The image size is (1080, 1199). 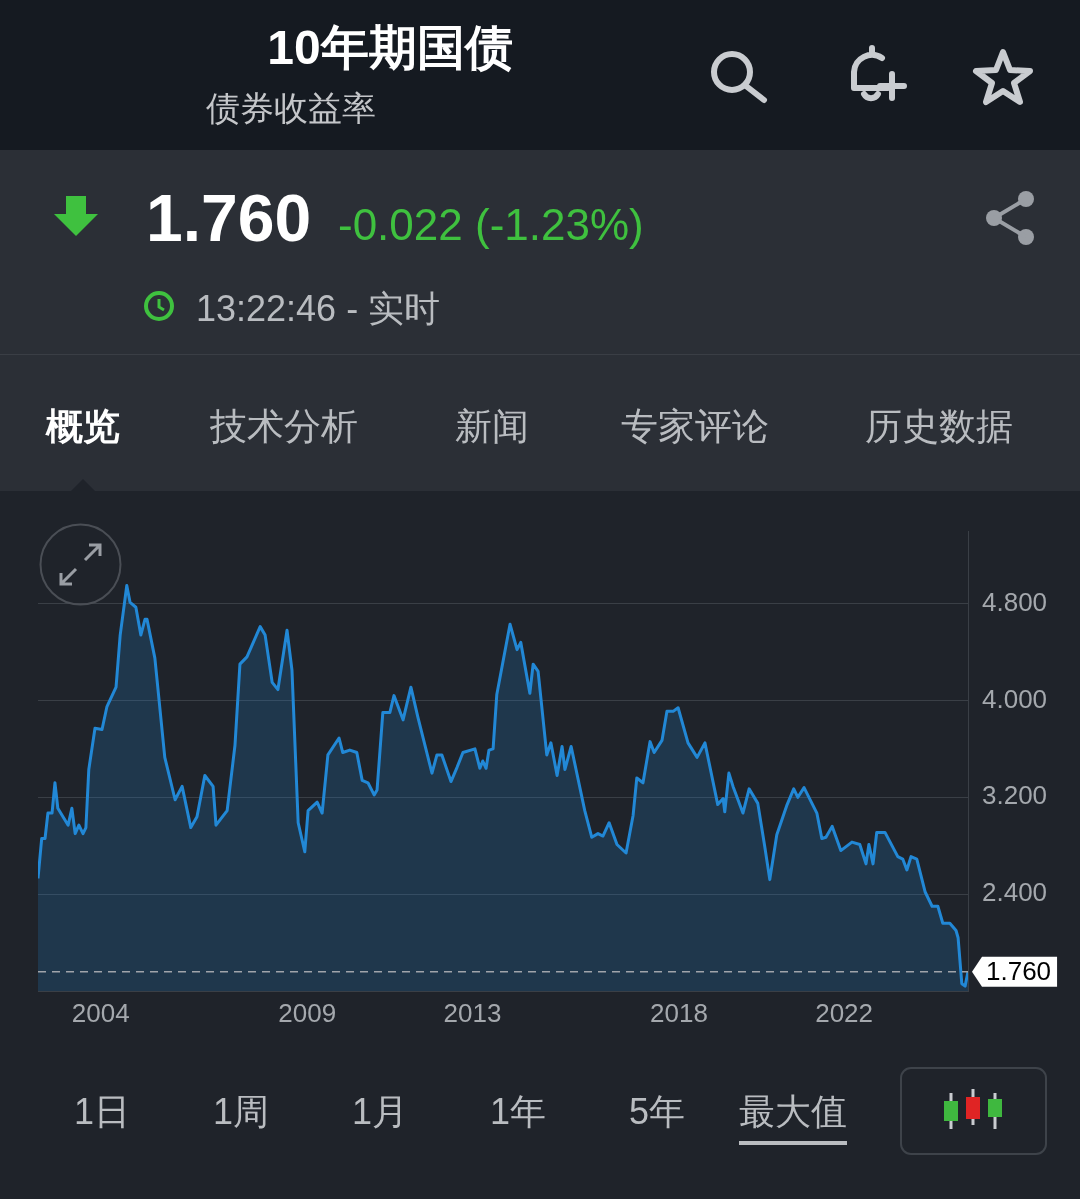 What do you see at coordinates (793, 1116) in the screenshot?
I see `text: 最大值` at bounding box center [793, 1116].